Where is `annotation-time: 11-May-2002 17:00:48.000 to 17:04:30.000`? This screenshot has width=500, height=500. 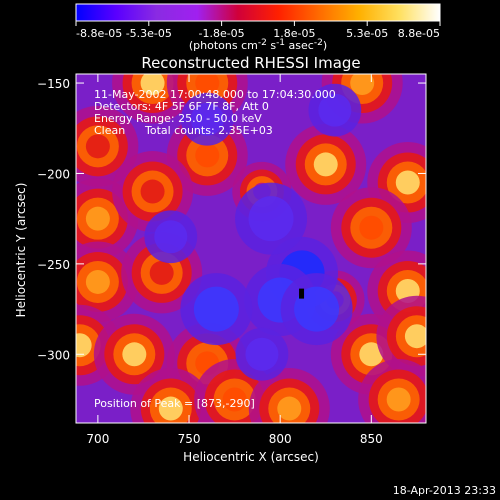 annotation-time: 11-May-2002 17:00:48.000 to 17:04:30.000 is located at coordinates (215, 94).